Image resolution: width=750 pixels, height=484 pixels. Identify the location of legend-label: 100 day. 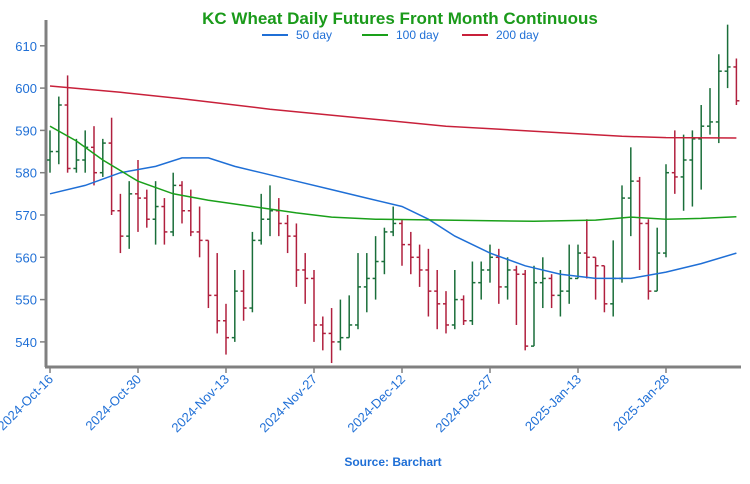
(417, 35).